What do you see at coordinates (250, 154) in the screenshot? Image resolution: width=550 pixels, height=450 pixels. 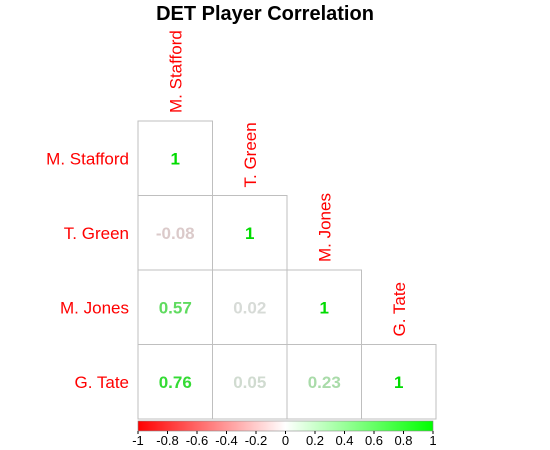 I see `column-label: T. Green` at bounding box center [250, 154].